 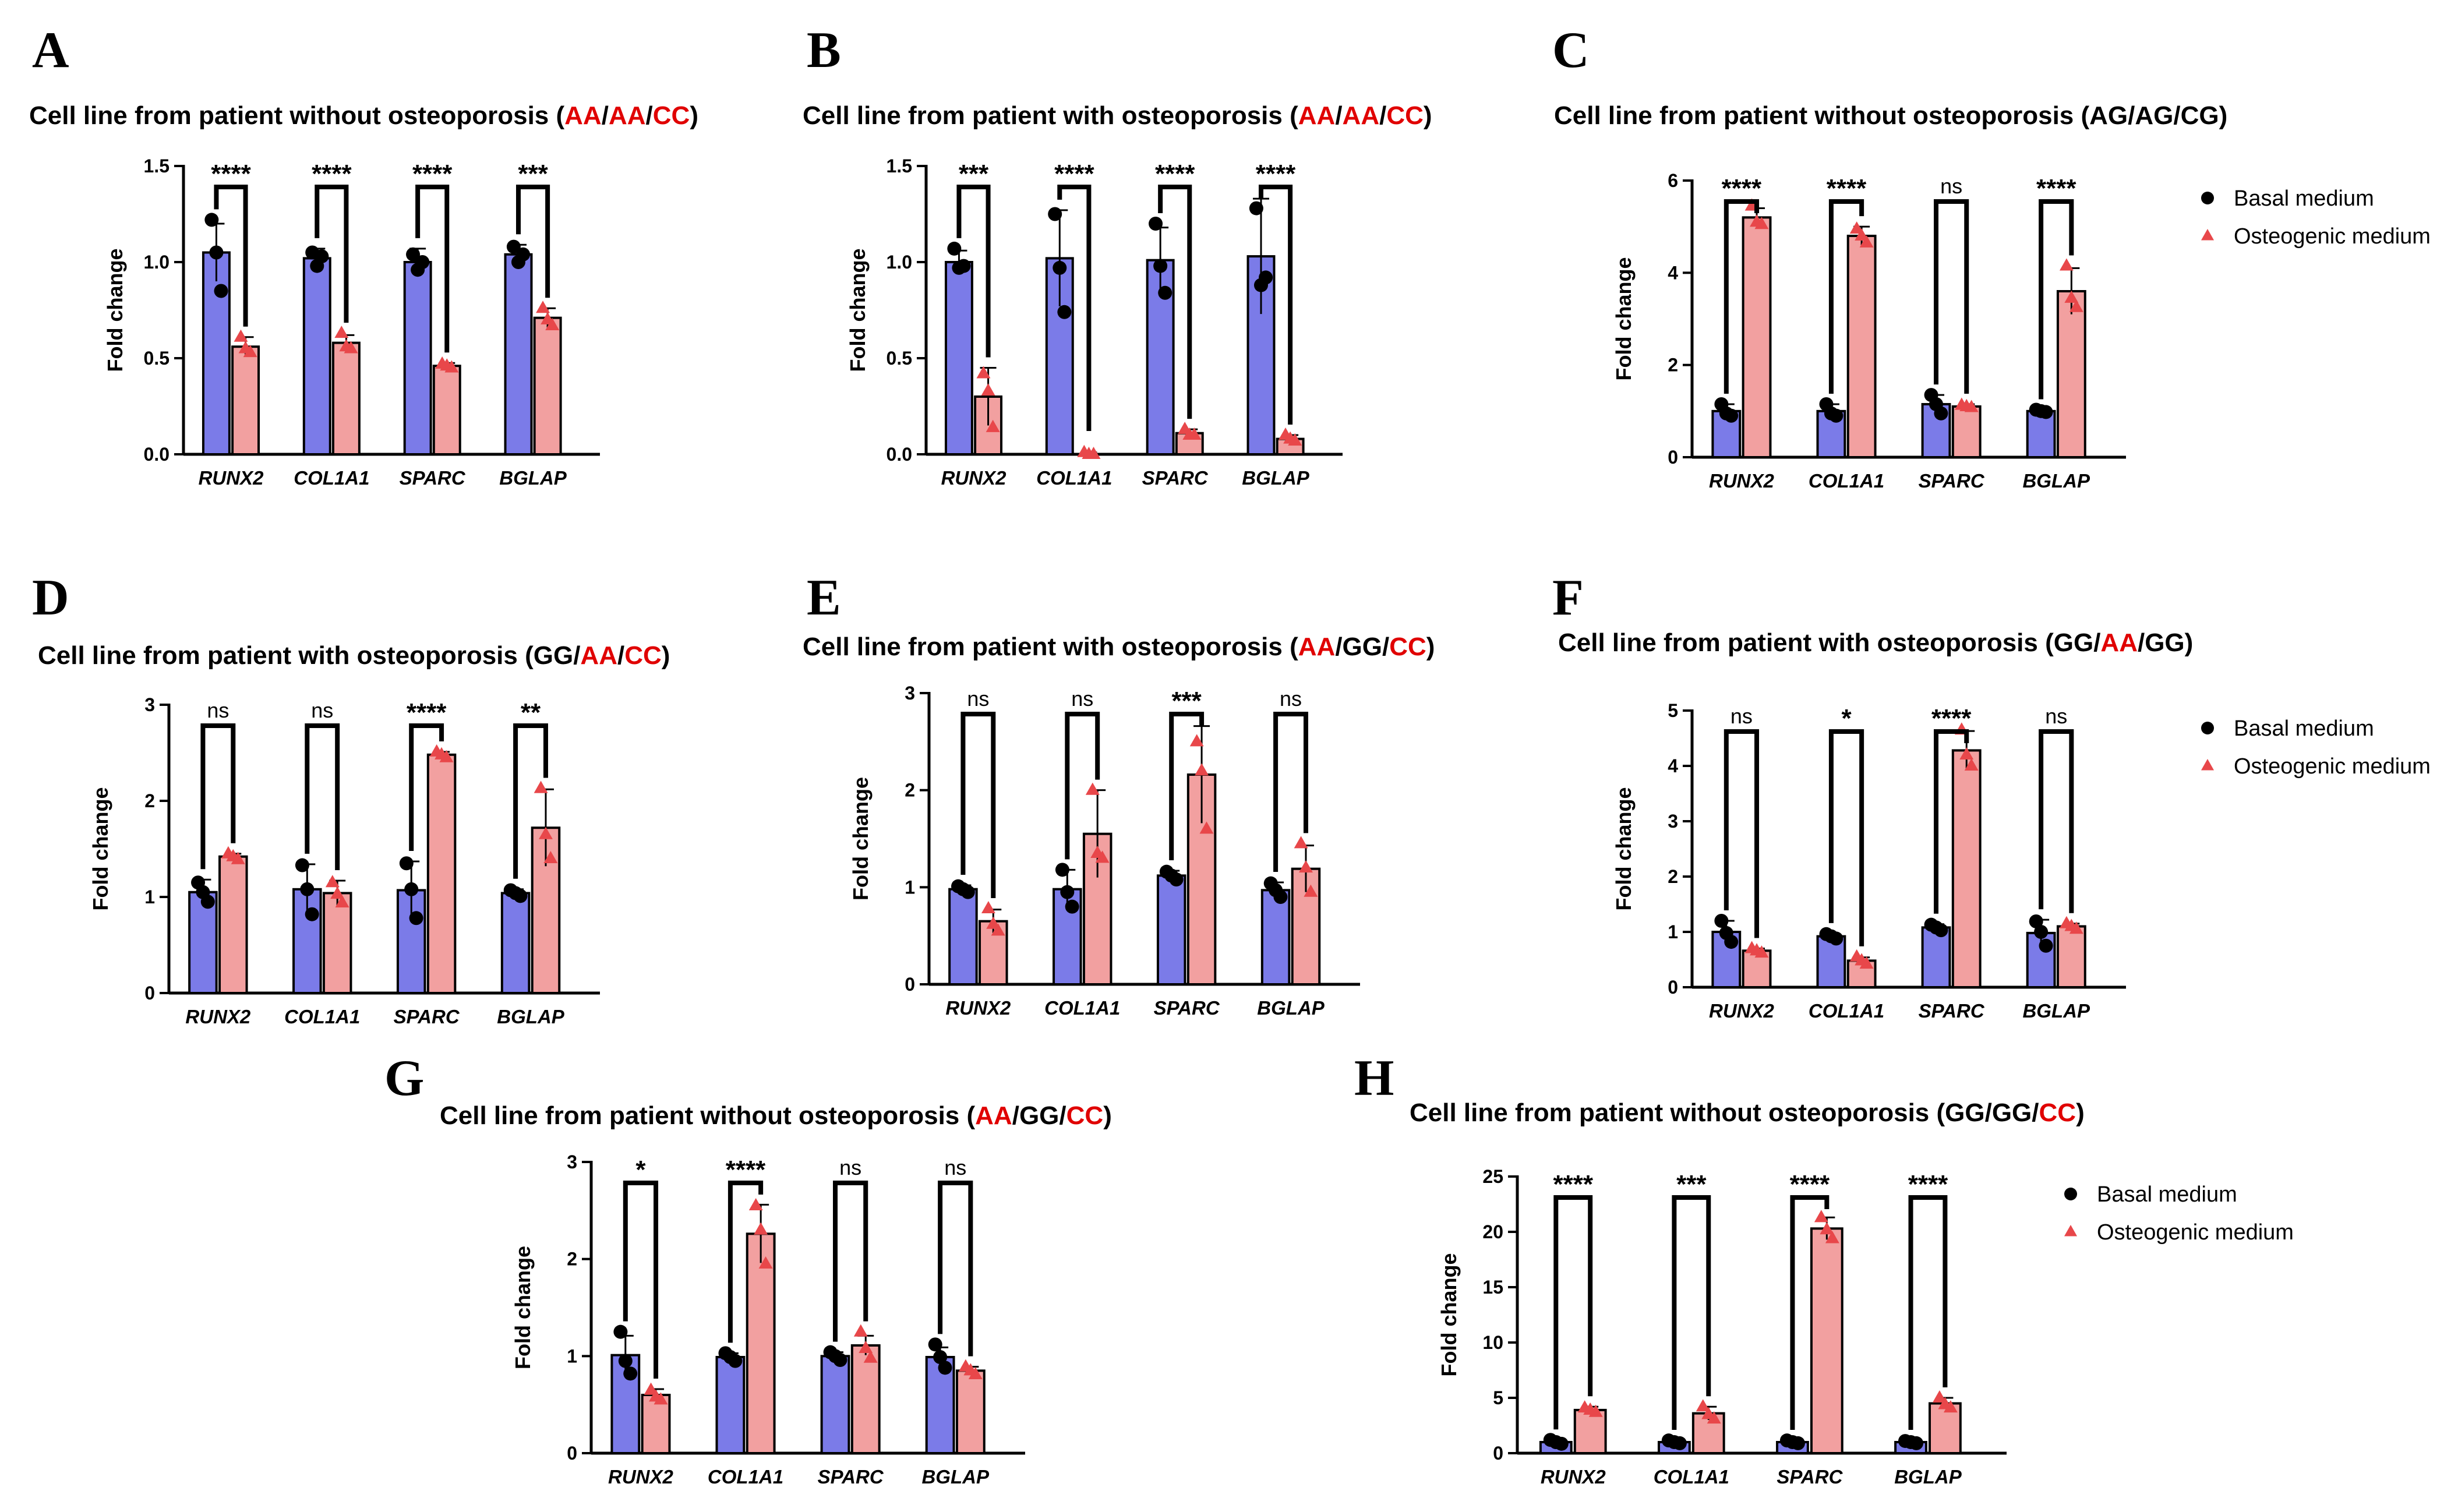 I want to click on significance-label: ***, so click(x=1186, y=701).